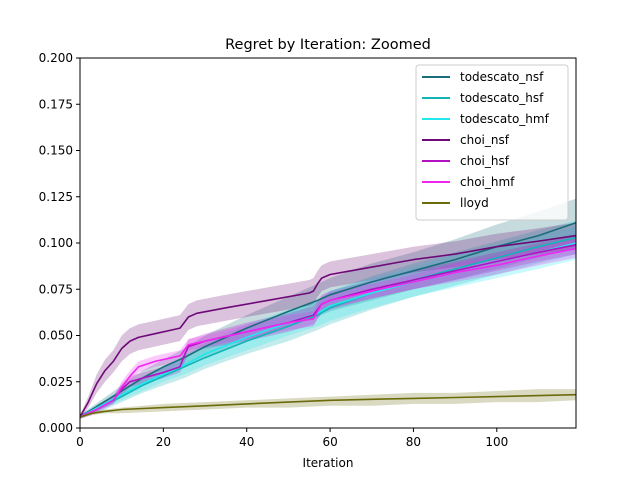 The image size is (640, 484). Describe the element at coordinates (413, 442) in the screenshot. I see `x-tick-label: 80` at that location.